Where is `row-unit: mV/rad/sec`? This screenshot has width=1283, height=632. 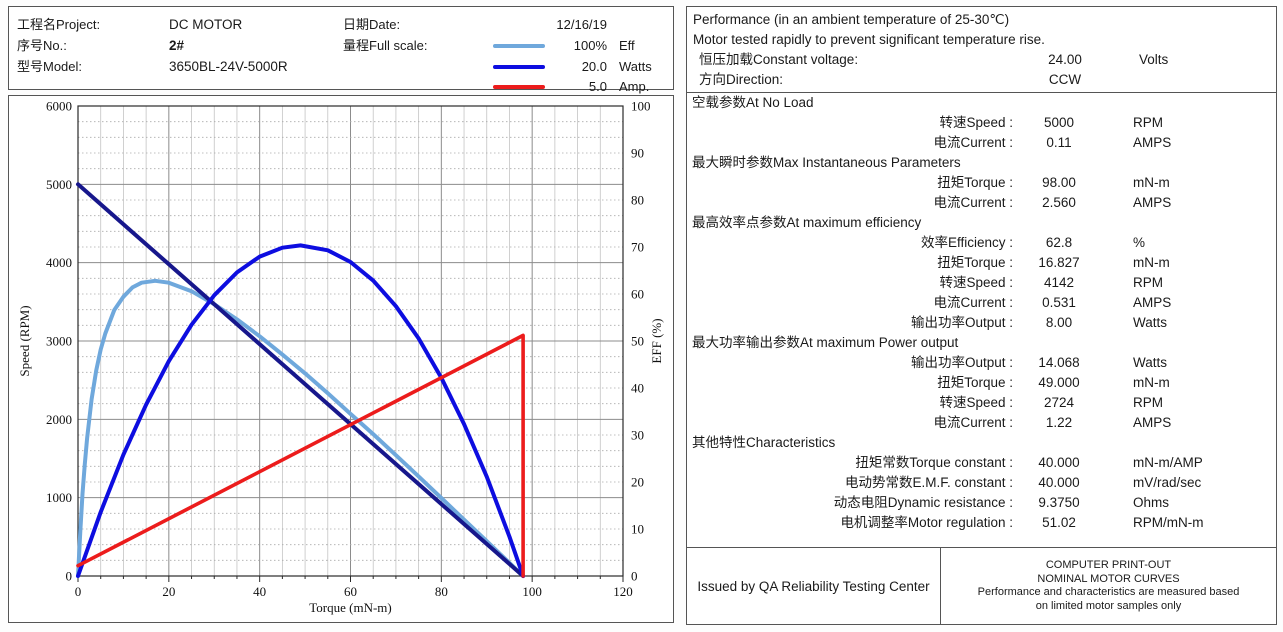 row-unit: mV/rad/sec is located at coordinates (1167, 482).